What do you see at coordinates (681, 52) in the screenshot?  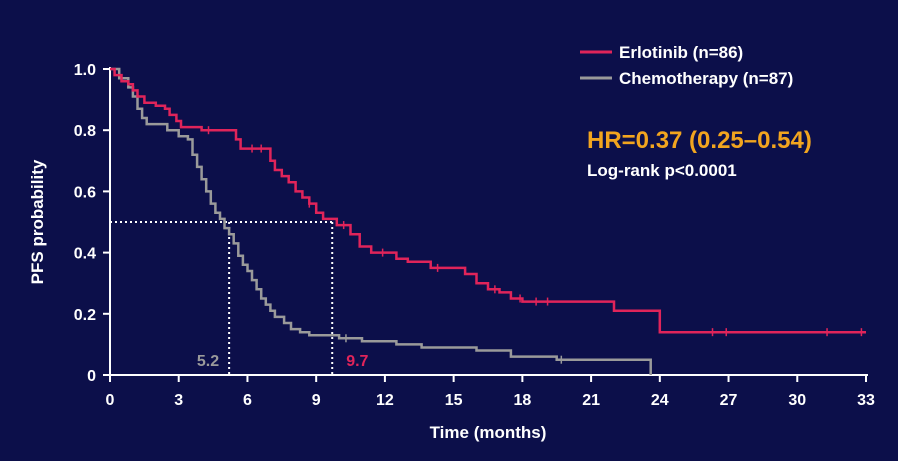 I see `legend-label-erlotinib: Erlotinib (n=86)` at bounding box center [681, 52].